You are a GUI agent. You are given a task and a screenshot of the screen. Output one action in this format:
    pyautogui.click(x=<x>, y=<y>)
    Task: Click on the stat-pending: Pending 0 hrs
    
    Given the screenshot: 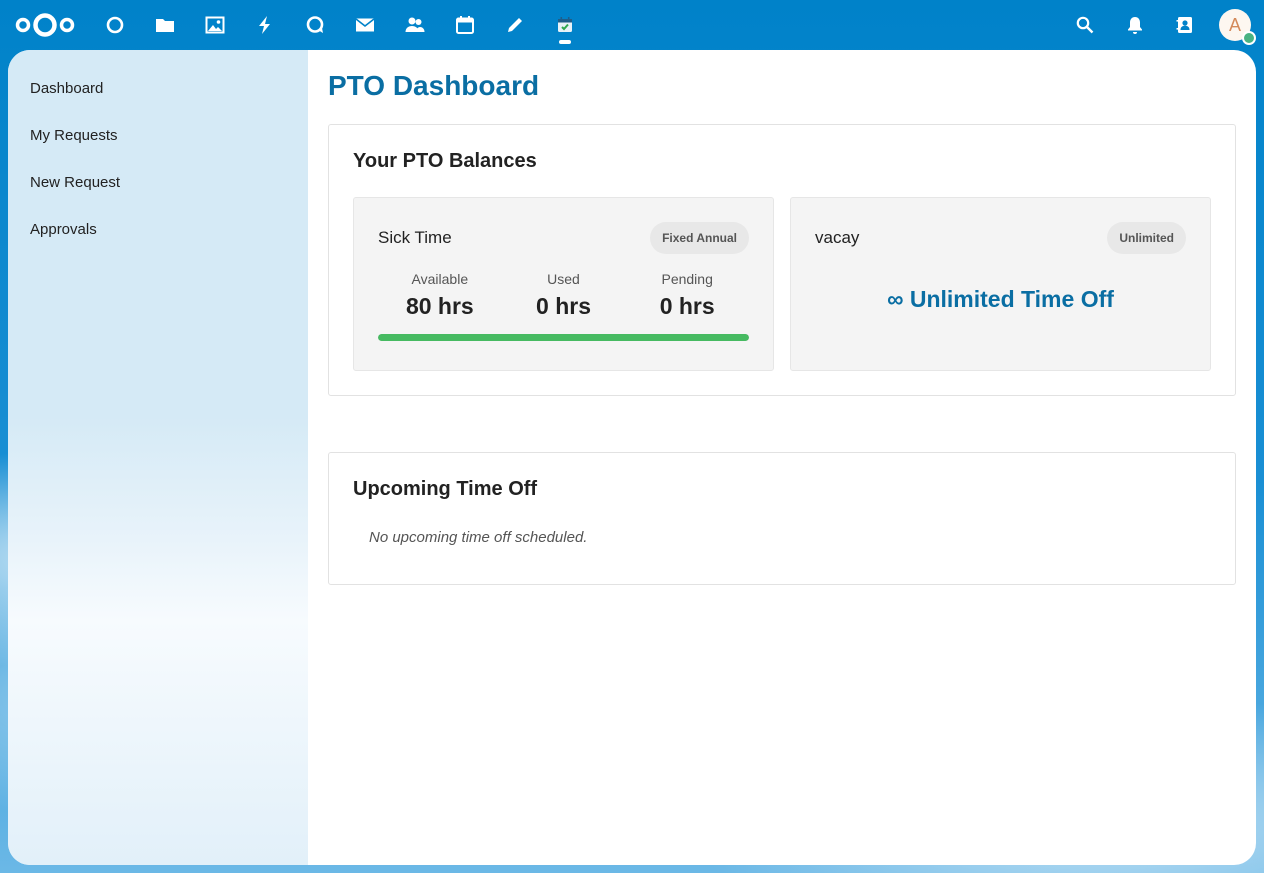 What is the action you would take?
    pyautogui.click(x=687, y=295)
    